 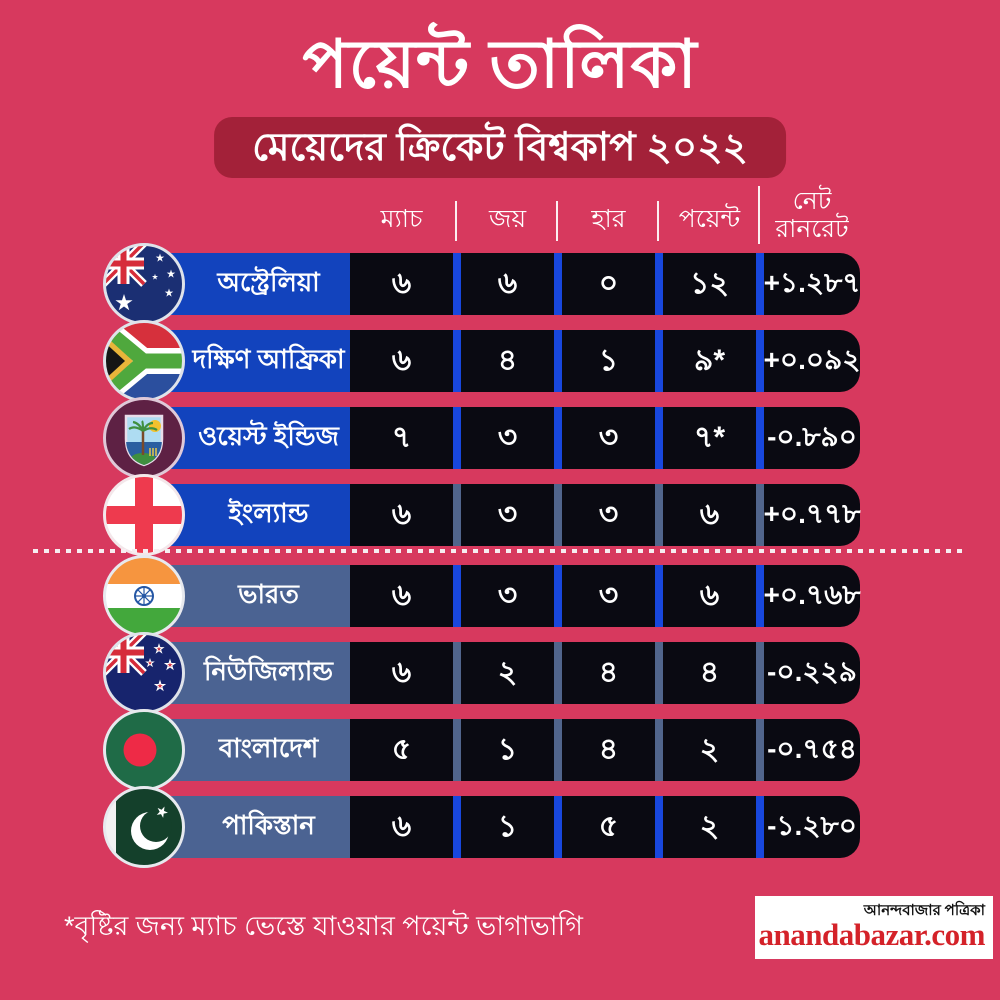 I want to click on net-run-rate-value: -০.৭৫৪, so click(x=812, y=750).